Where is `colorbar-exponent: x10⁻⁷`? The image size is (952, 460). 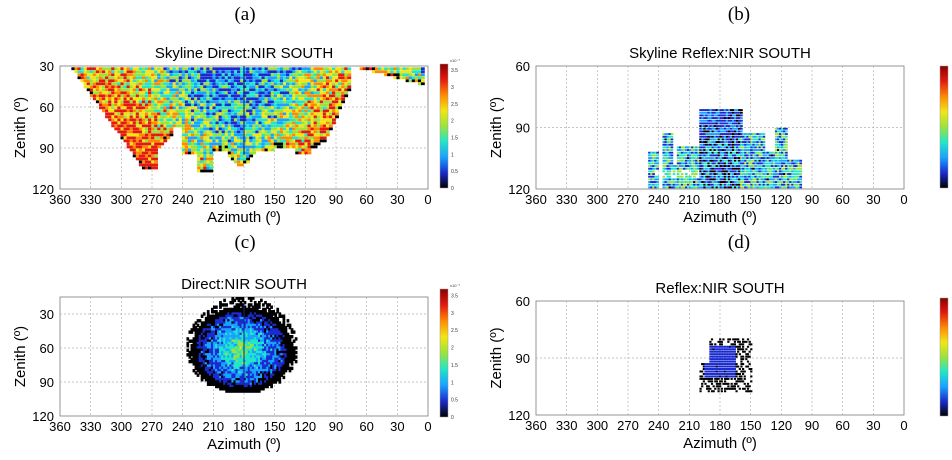
colorbar-exponent: x10⁻⁷ is located at coordinates (455, 285).